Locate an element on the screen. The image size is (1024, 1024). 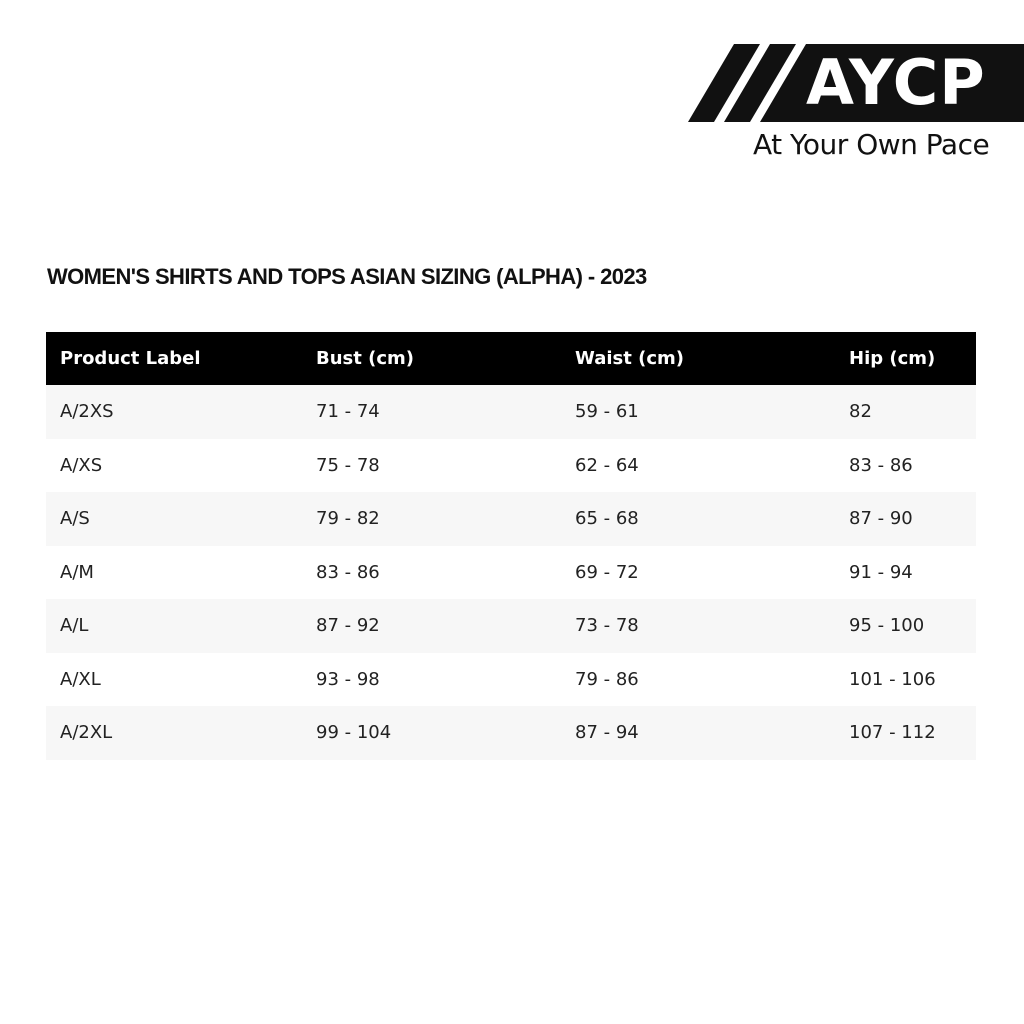
cell-bust: 99 - 104 is located at coordinates (431, 733).